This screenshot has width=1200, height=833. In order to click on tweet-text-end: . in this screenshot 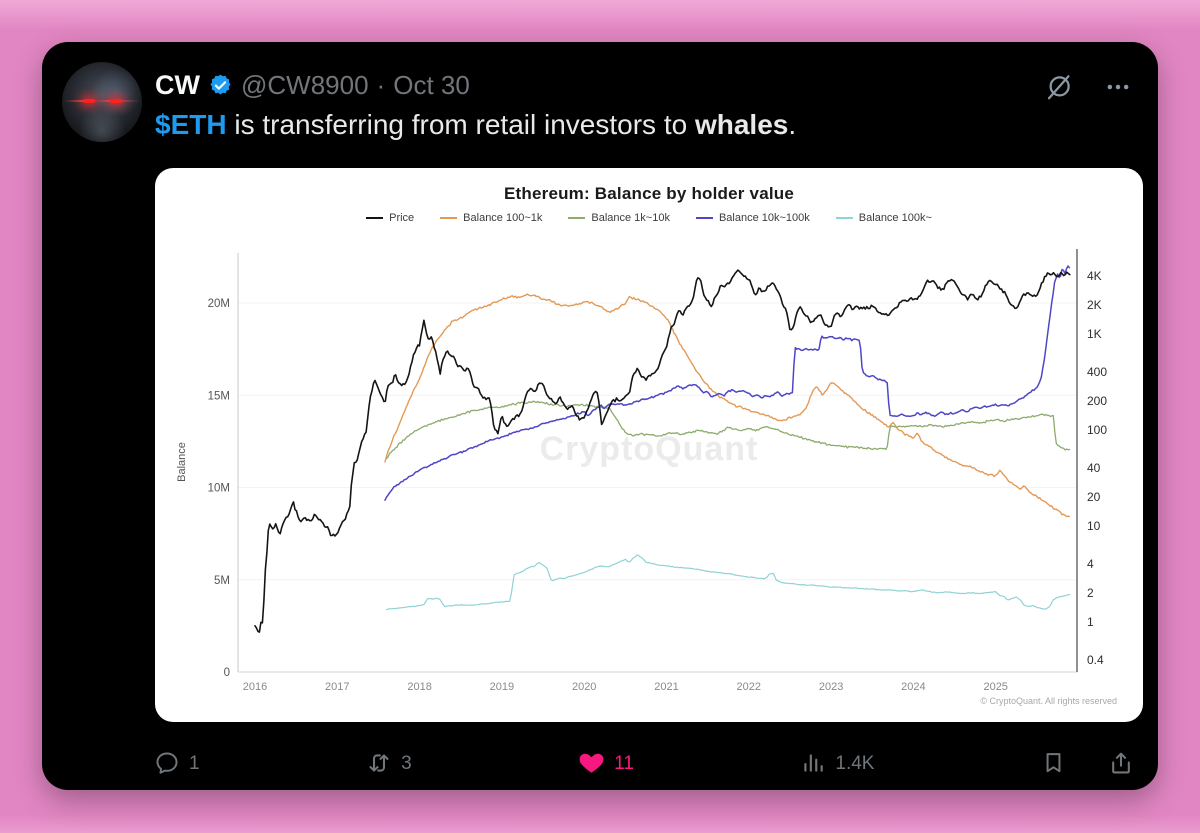, I will do `click(792, 124)`.